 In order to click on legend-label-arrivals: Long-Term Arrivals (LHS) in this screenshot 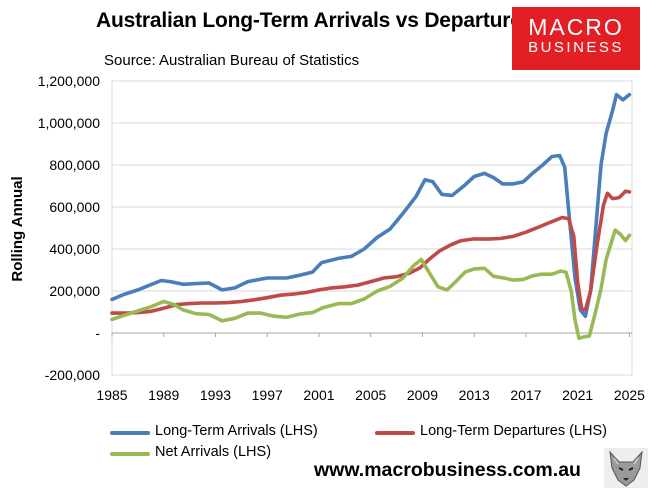, I will do `click(236, 431)`.